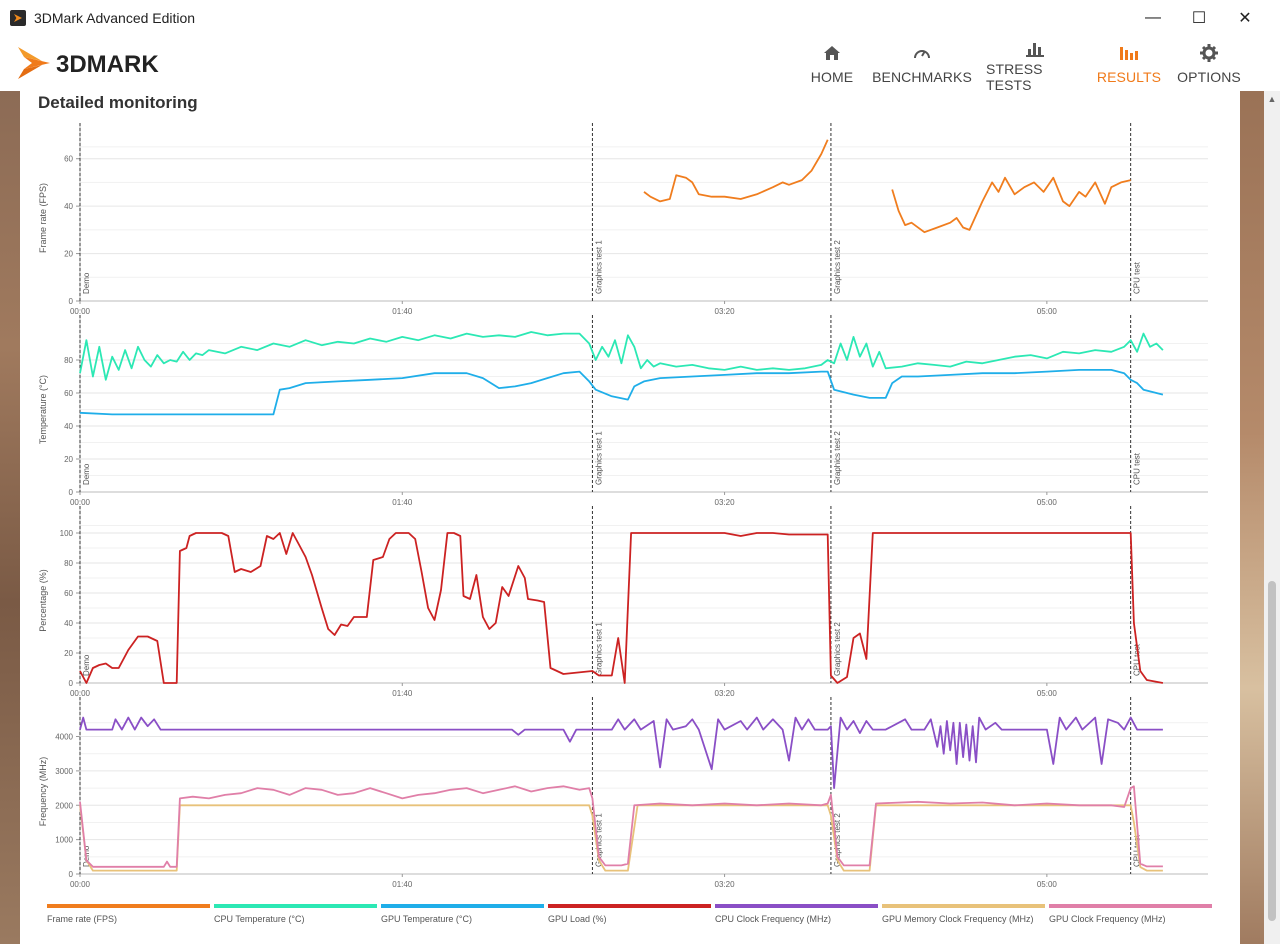 This screenshot has height=944, width=1280. Describe the element at coordinates (1014, 77) in the screenshot. I see `nav-stress-tests-label: STRESS TESTS` at that location.